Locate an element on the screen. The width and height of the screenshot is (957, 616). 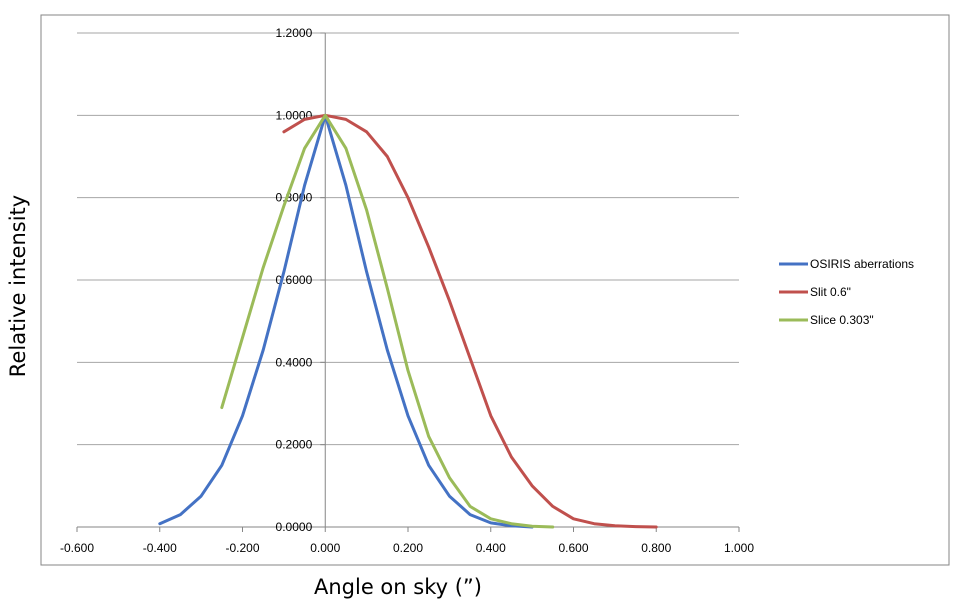
legend-label: Slice 0.303" is located at coordinates (842, 320).